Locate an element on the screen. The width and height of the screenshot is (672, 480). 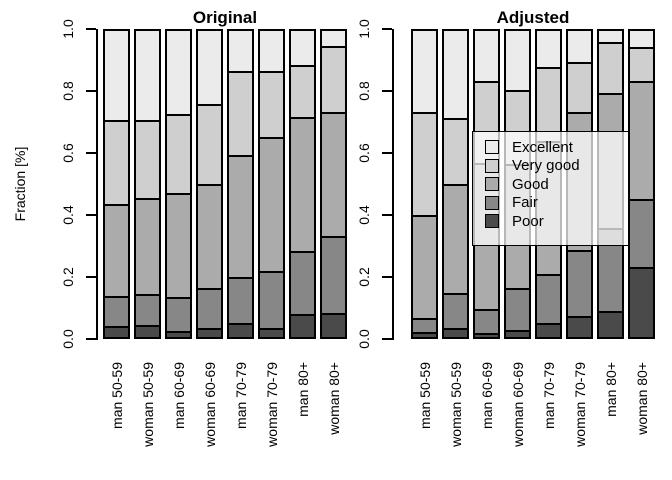
y-axis-line-adjusted is located at coordinates (393, 184).